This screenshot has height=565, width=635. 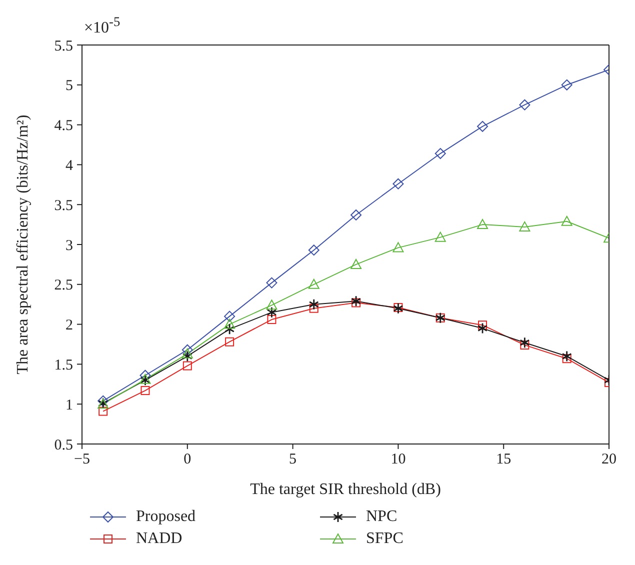 What do you see at coordinates (69, 326) in the screenshot?
I see `y-tick-label: 2` at bounding box center [69, 326].